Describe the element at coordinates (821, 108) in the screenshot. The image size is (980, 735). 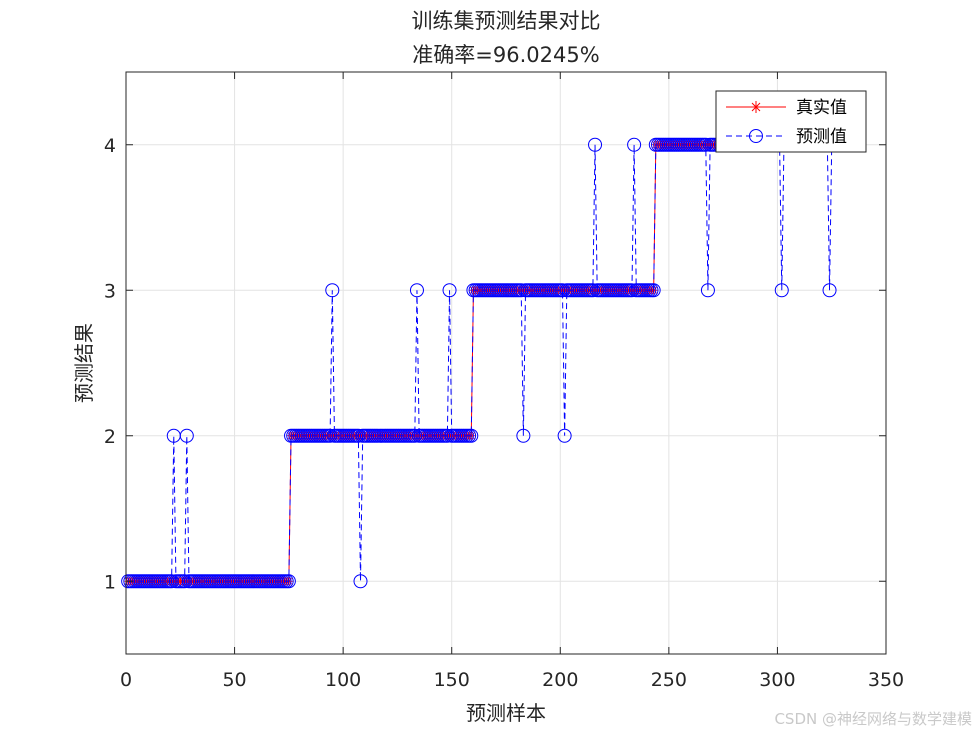
I see `legend-true-label: 真实值` at that location.